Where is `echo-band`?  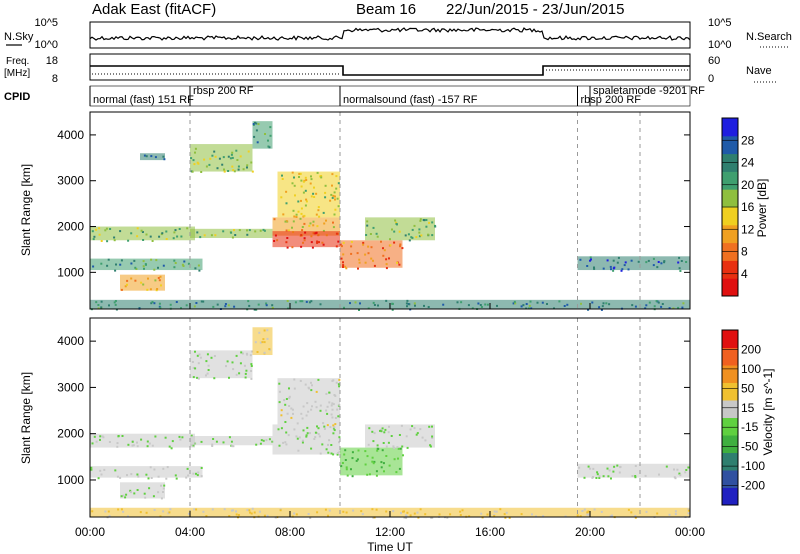 echo-band is located at coordinates (306, 239).